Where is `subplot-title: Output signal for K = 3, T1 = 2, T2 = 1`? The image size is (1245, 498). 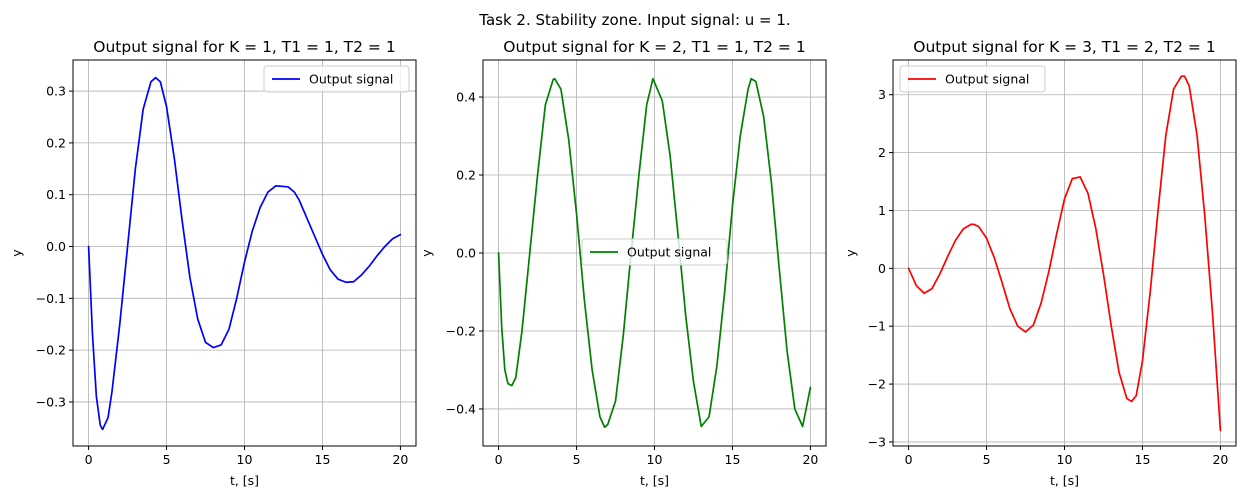 subplot-title: Output signal for K = 3, T1 = 2, T2 = 1 is located at coordinates (1064, 47).